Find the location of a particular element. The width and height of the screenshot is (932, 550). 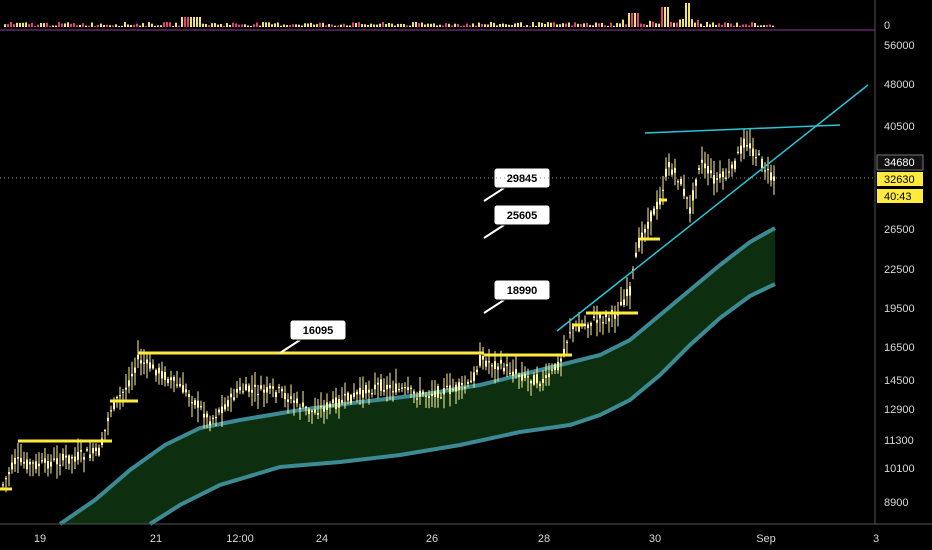

volume-histogram is located at coordinates (389, 15).